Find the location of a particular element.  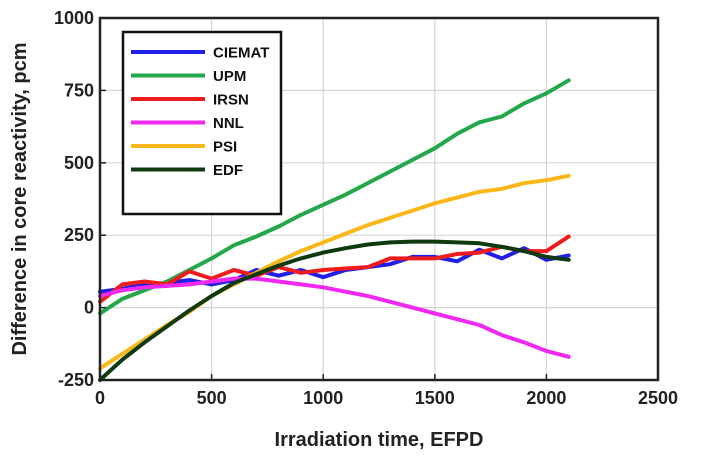

legend-label-upm: UPM is located at coordinates (229, 76).